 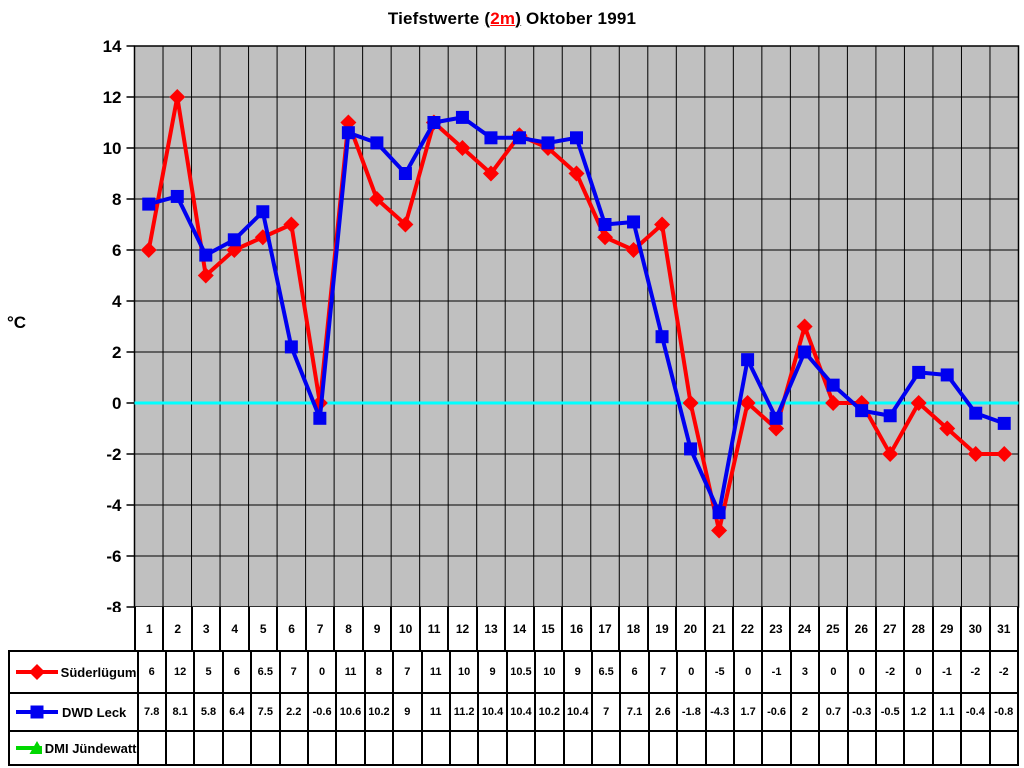 What do you see at coordinates (116, 403) in the screenshot?
I see `y-axis-tick-label: 0` at bounding box center [116, 403].